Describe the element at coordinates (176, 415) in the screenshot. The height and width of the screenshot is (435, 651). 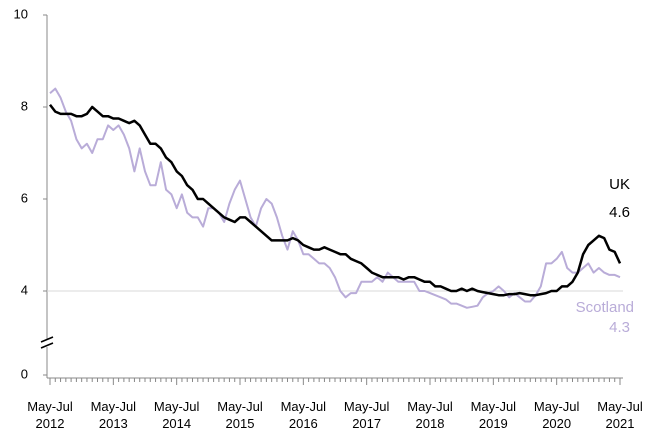
I see `x-tick-label: May-Jul 2014` at that location.